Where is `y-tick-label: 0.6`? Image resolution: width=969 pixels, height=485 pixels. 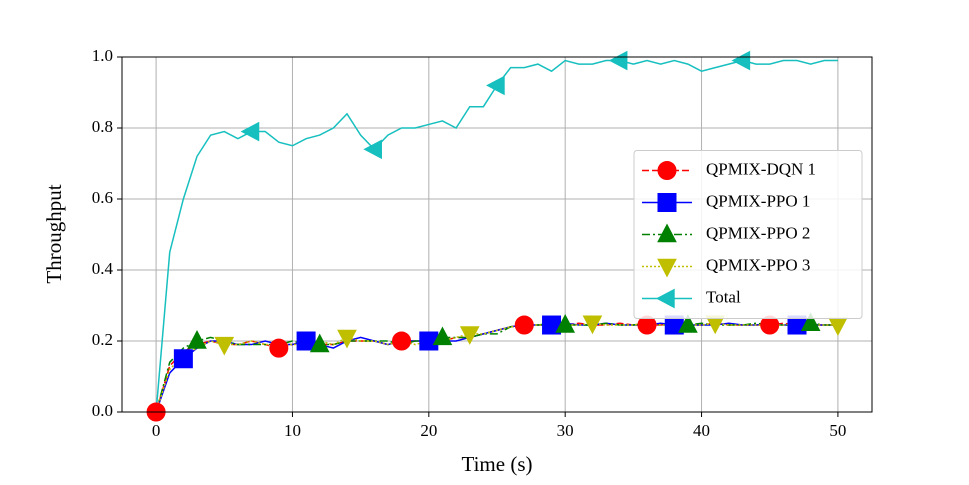 y-tick-label: 0.6 is located at coordinates (102, 197).